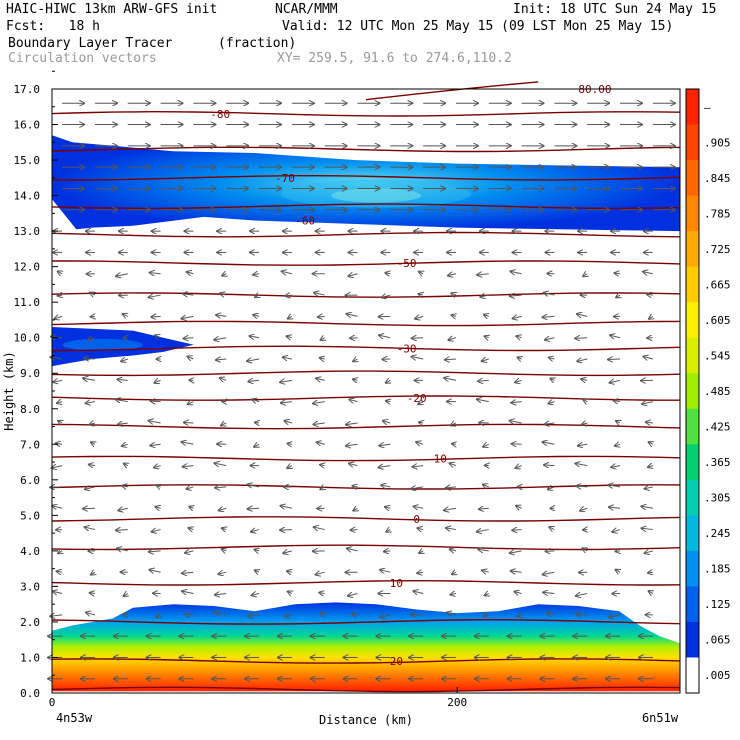 This screenshot has height=740, width=740. Describe the element at coordinates (717, 498) in the screenshot. I see `colorbar-label: .305` at that location.